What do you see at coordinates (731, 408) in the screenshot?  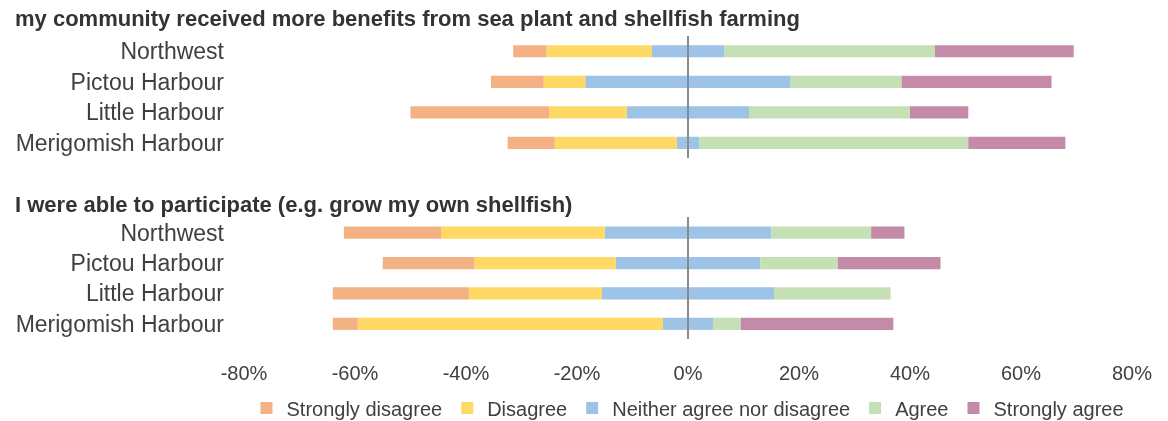 I see `legend-label: Neither agree nor disagree` at bounding box center [731, 408].